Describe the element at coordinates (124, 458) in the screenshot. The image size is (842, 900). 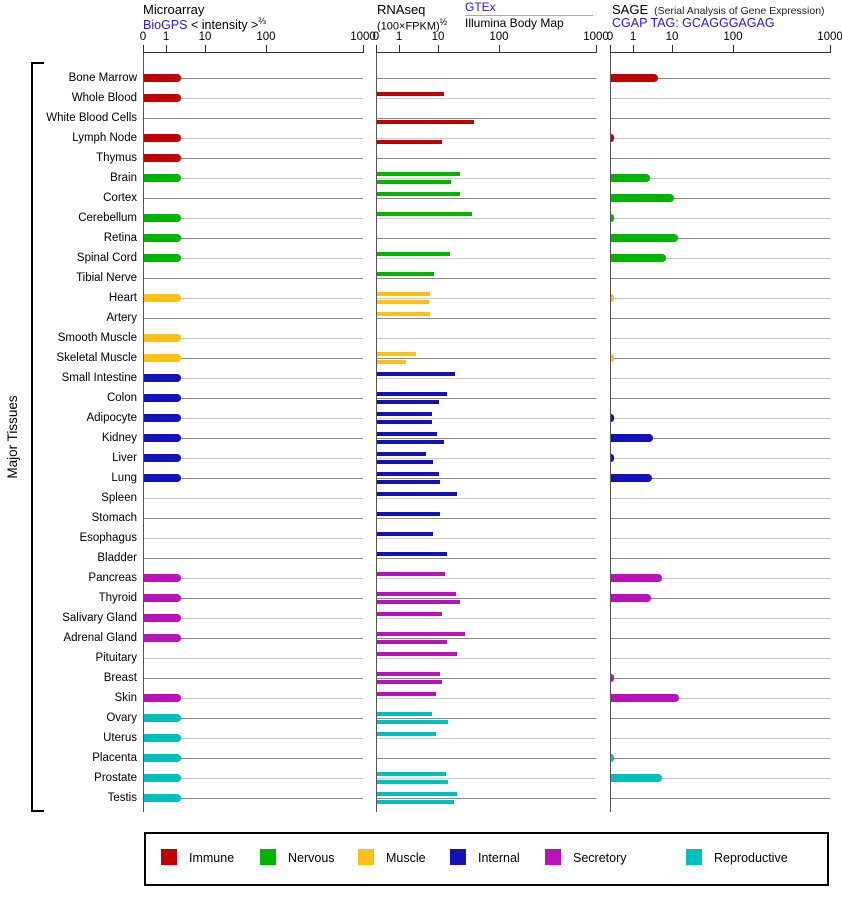
I see `tissue-label: Liver` at that location.